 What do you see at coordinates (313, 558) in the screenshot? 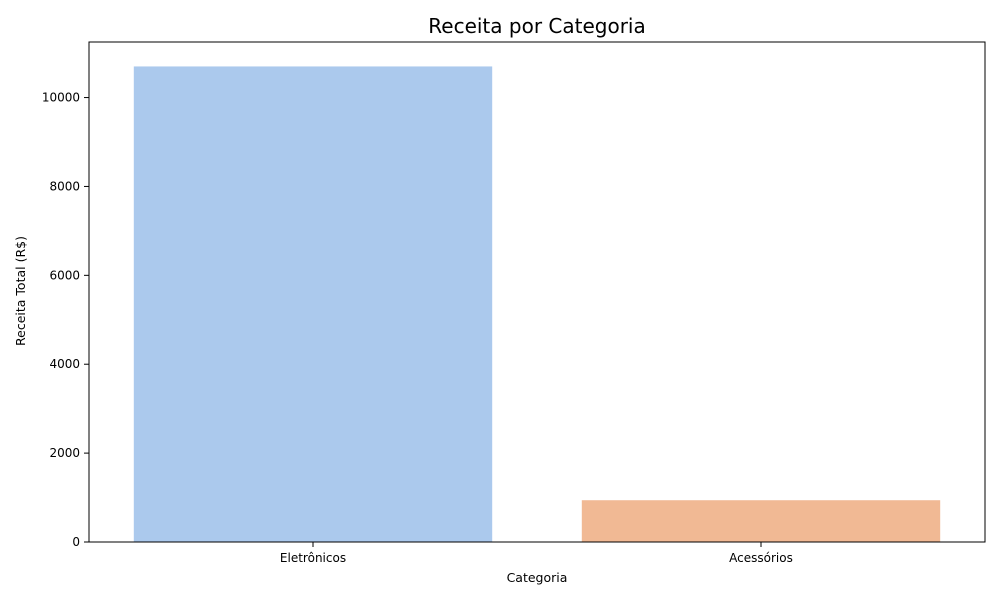
I see `x-tick-label: Eletrônicos` at bounding box center [313, 558].